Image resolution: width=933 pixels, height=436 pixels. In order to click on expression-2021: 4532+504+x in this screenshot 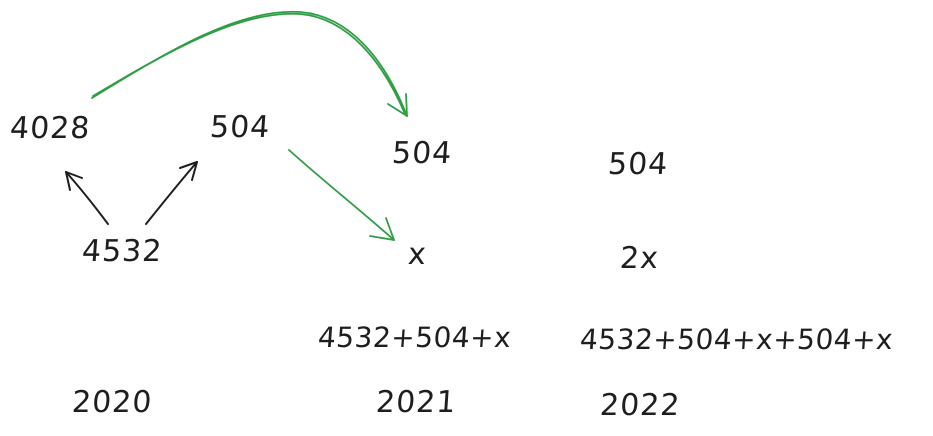, I will do `click(414, 337)`.